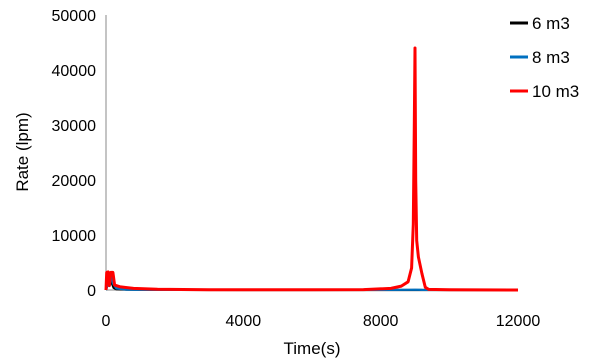 Image resolution: width=603 pixels, height=360 pixels. Describe the element at coordinates (551, 23) in the screenshot. I see `legend-label-0: 6 m3` at that location.